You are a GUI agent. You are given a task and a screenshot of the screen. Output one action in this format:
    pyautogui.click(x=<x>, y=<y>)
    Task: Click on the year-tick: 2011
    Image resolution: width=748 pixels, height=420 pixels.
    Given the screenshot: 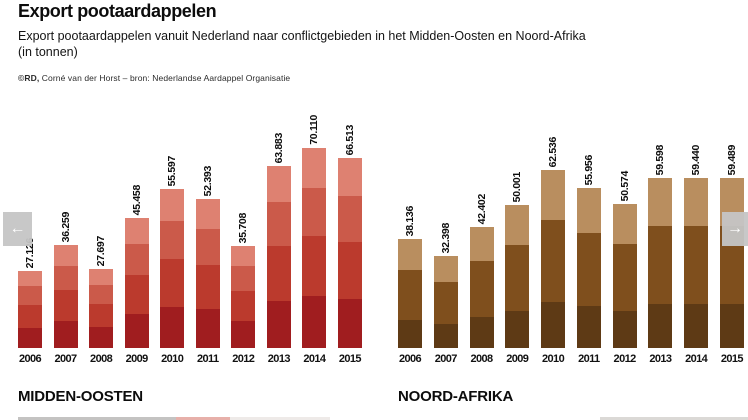 What is the action you would take?
    pyautogui.click(x=208, y=359)
    